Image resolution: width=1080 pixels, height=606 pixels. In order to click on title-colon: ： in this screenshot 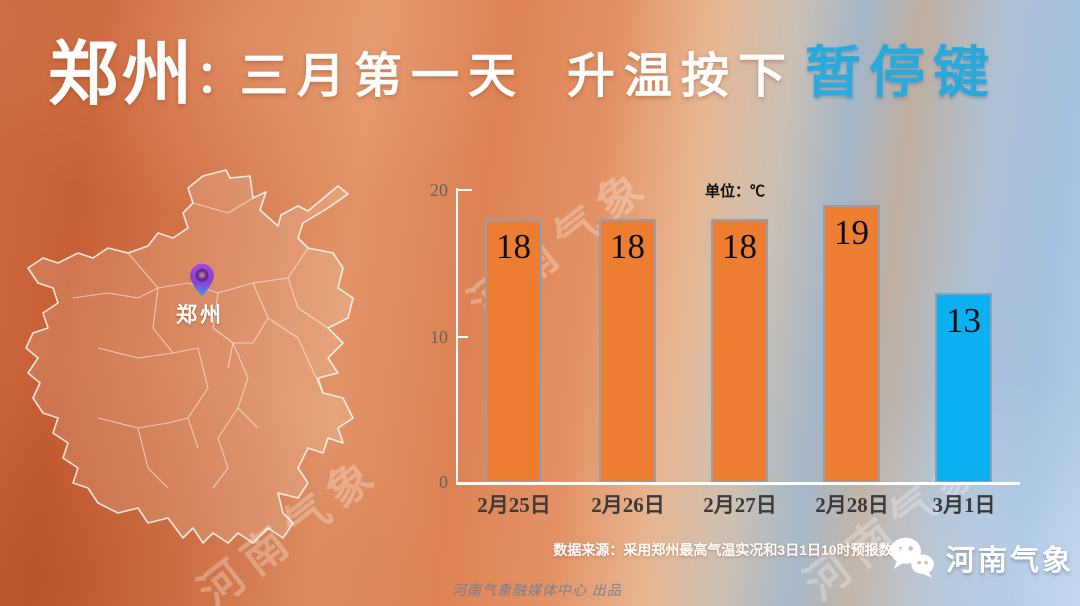, I will do `click(218, 77)`.